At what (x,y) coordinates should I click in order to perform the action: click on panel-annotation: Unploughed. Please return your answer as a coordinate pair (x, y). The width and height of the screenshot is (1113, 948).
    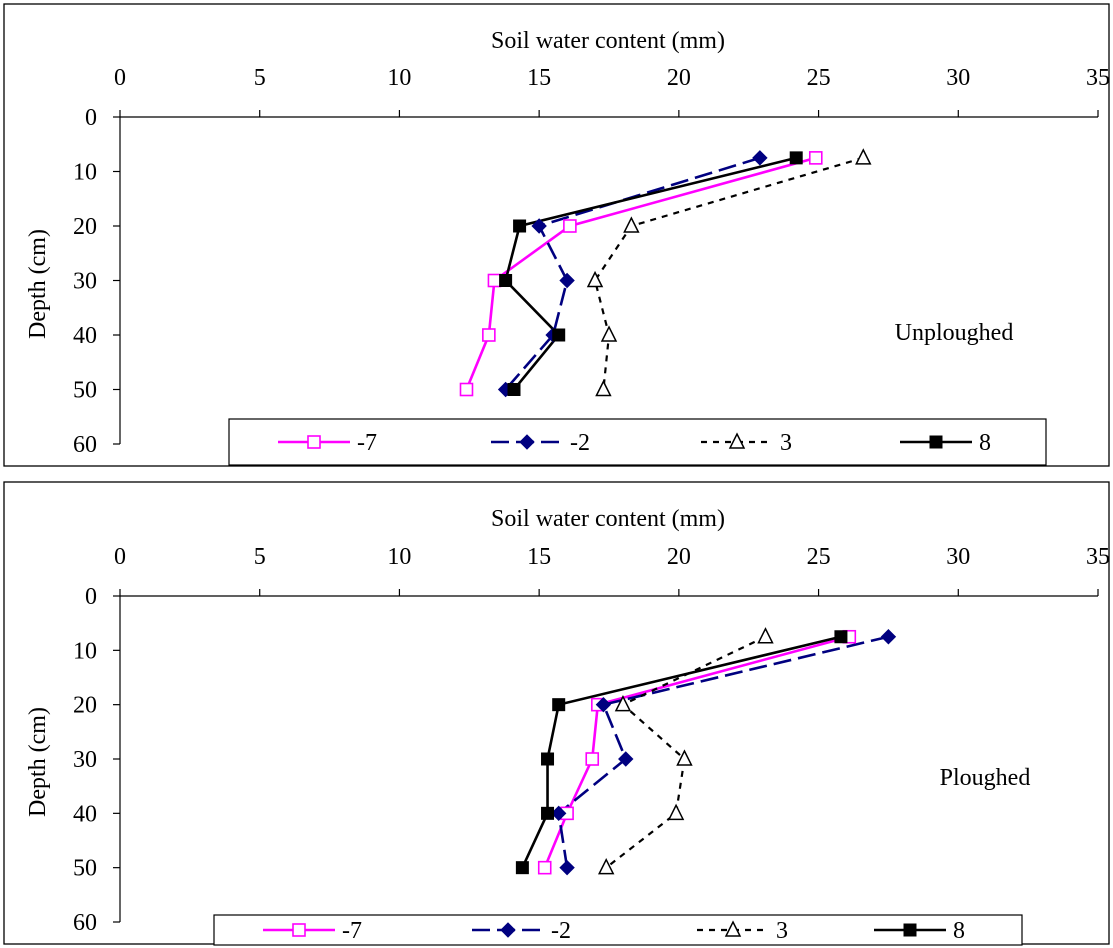
    Looking at the image, I should click on (954, 333).